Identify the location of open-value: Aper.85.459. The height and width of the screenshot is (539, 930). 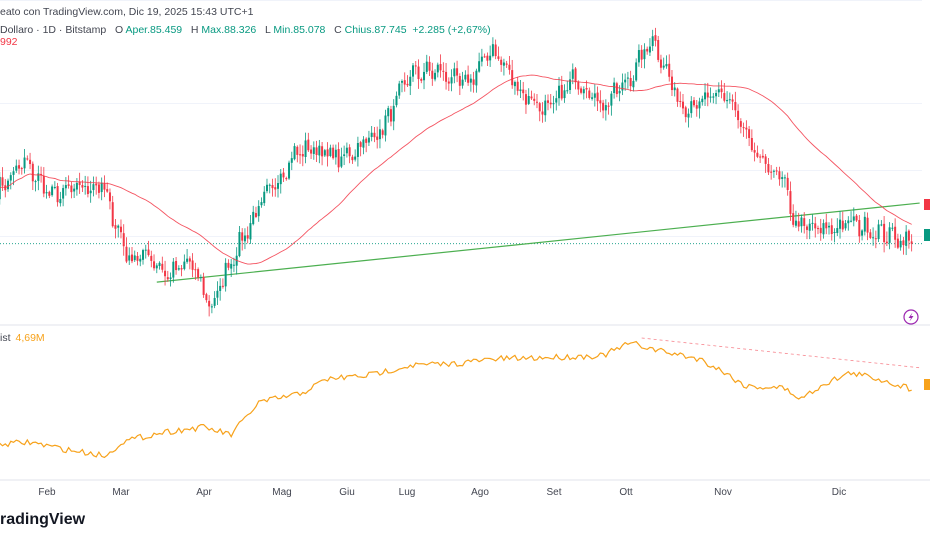
(154, 30).